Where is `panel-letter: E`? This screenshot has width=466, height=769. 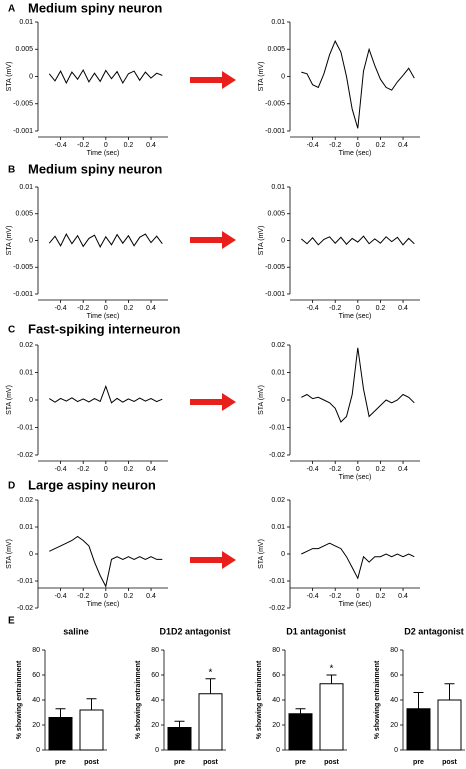 panel-letter: E is located at coordinates (11, 621).